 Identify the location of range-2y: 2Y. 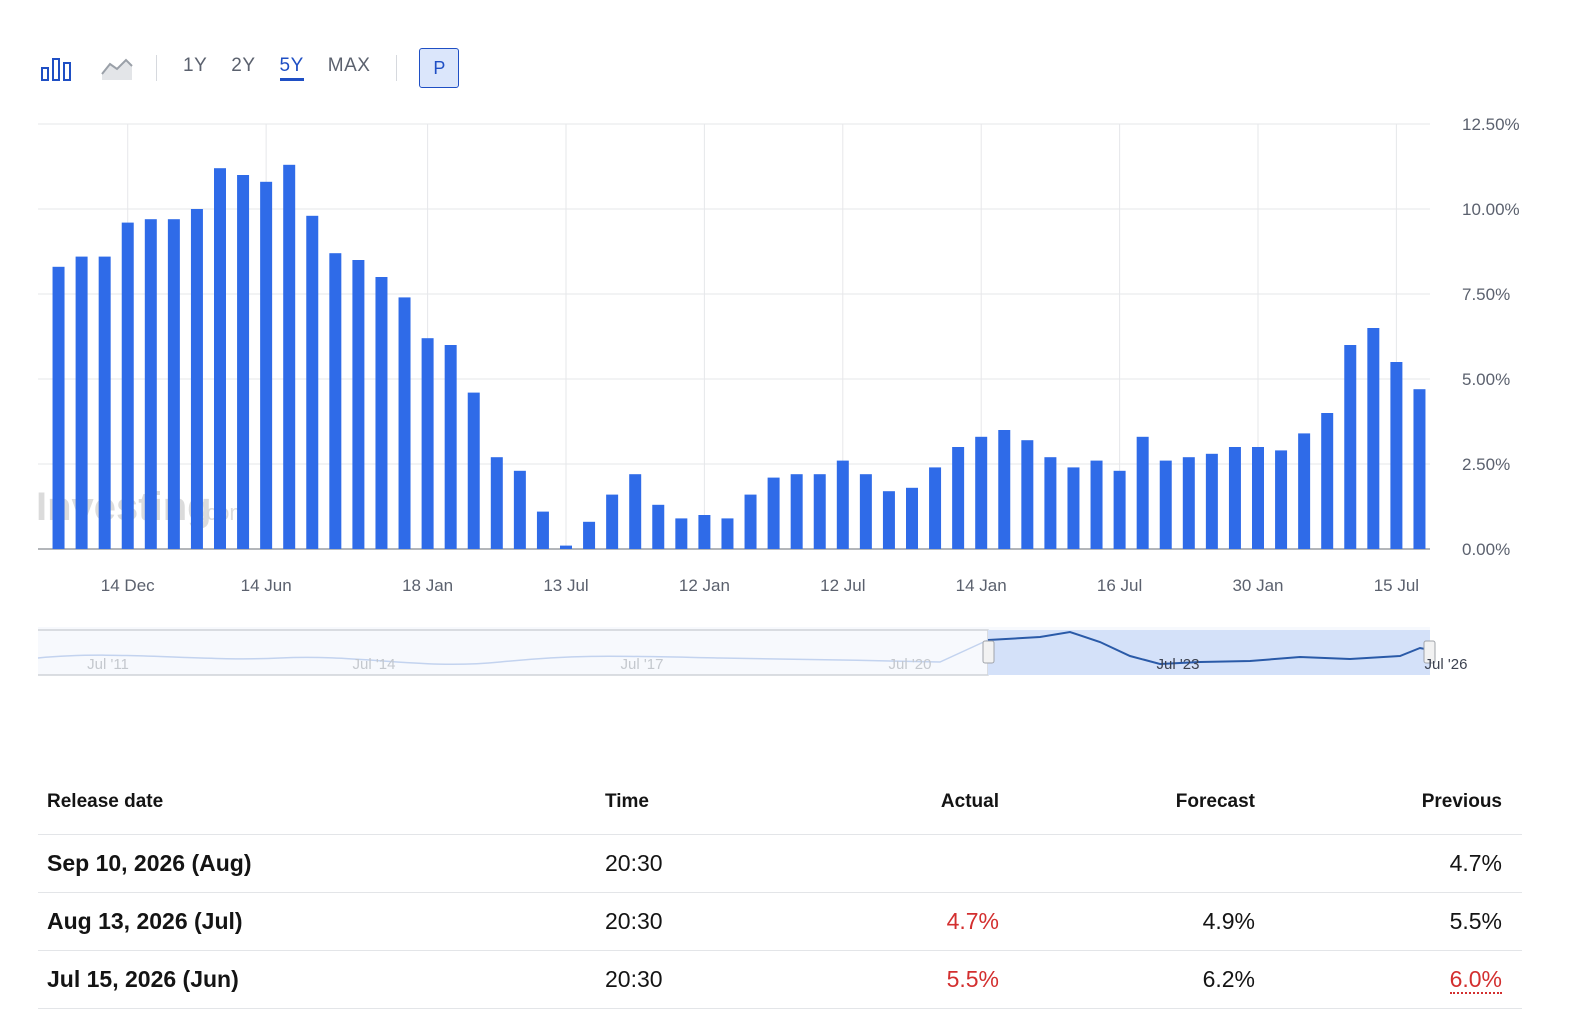
(243, 65).